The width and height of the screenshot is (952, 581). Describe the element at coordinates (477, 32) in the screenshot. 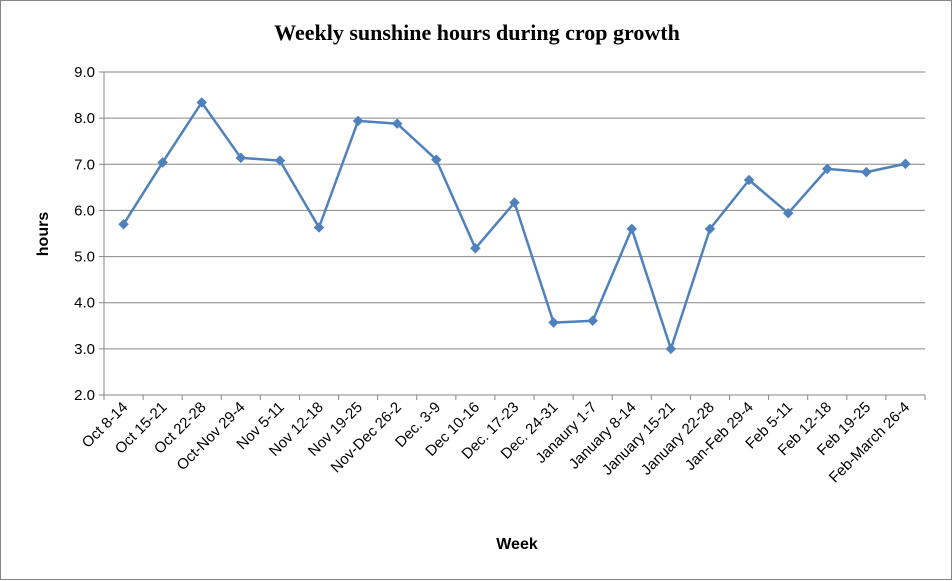

I see `chart-title: Weekly sunshine hours during crop growth` at that location.